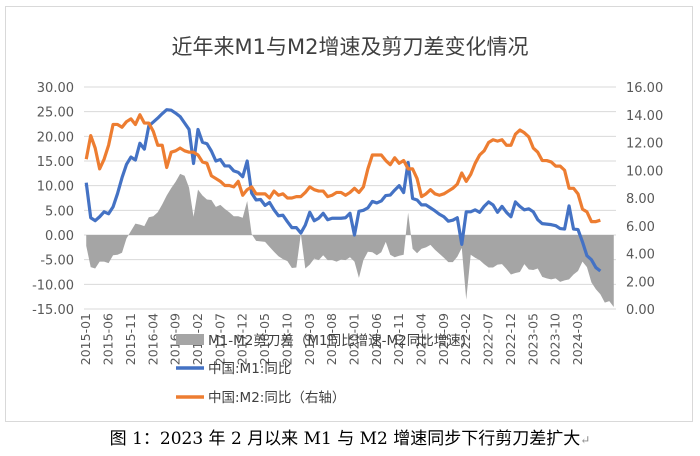  Describe the element at coordinates (644, 88) in the screenshot. I see `right-axis-tick-label: 16.00` at that location.